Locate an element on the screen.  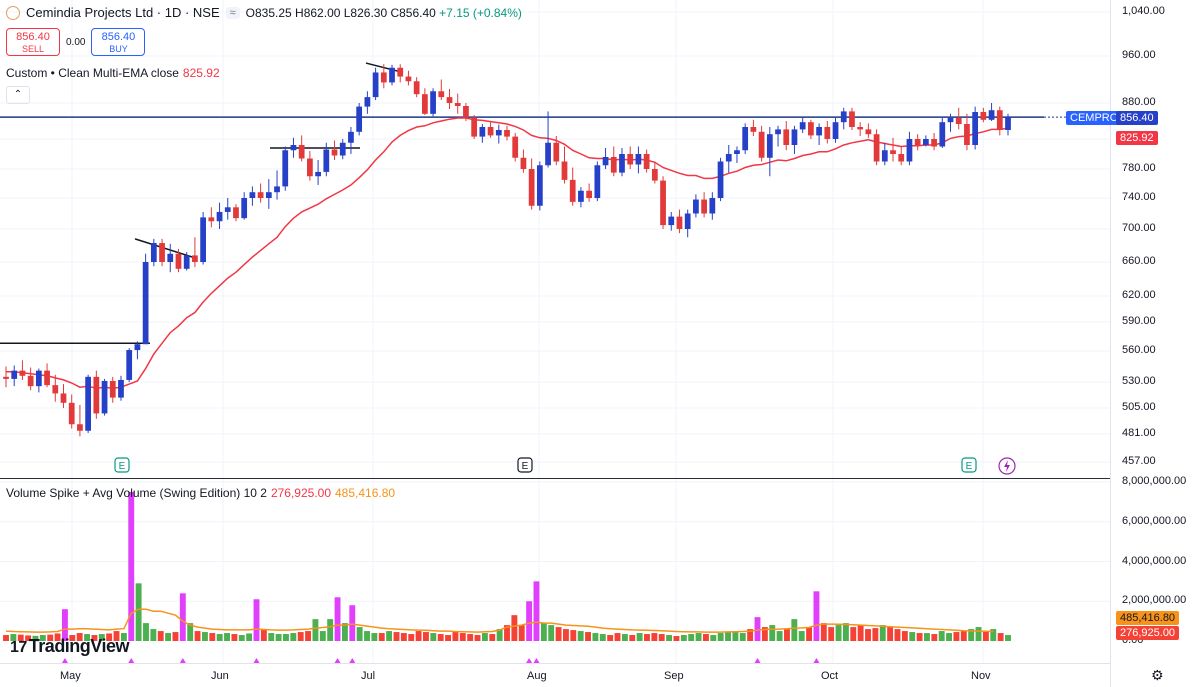
ema-indicator-legend: Custom • Clean Multi-EMA close 825.92 is located at coordinates (113, 73).